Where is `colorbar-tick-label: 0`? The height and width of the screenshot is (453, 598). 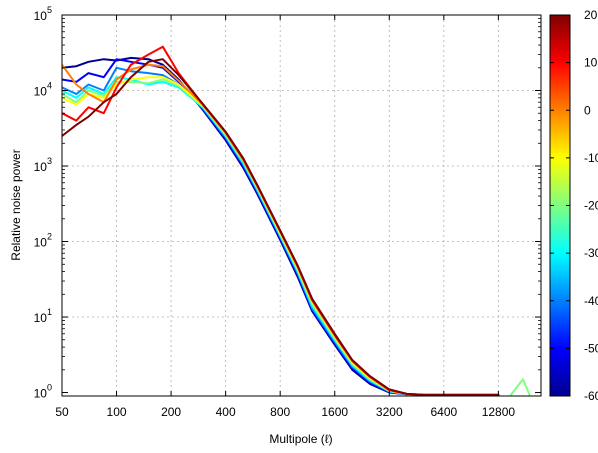
colorbar-tick-label: 0 is located at coordinates (587, 110).